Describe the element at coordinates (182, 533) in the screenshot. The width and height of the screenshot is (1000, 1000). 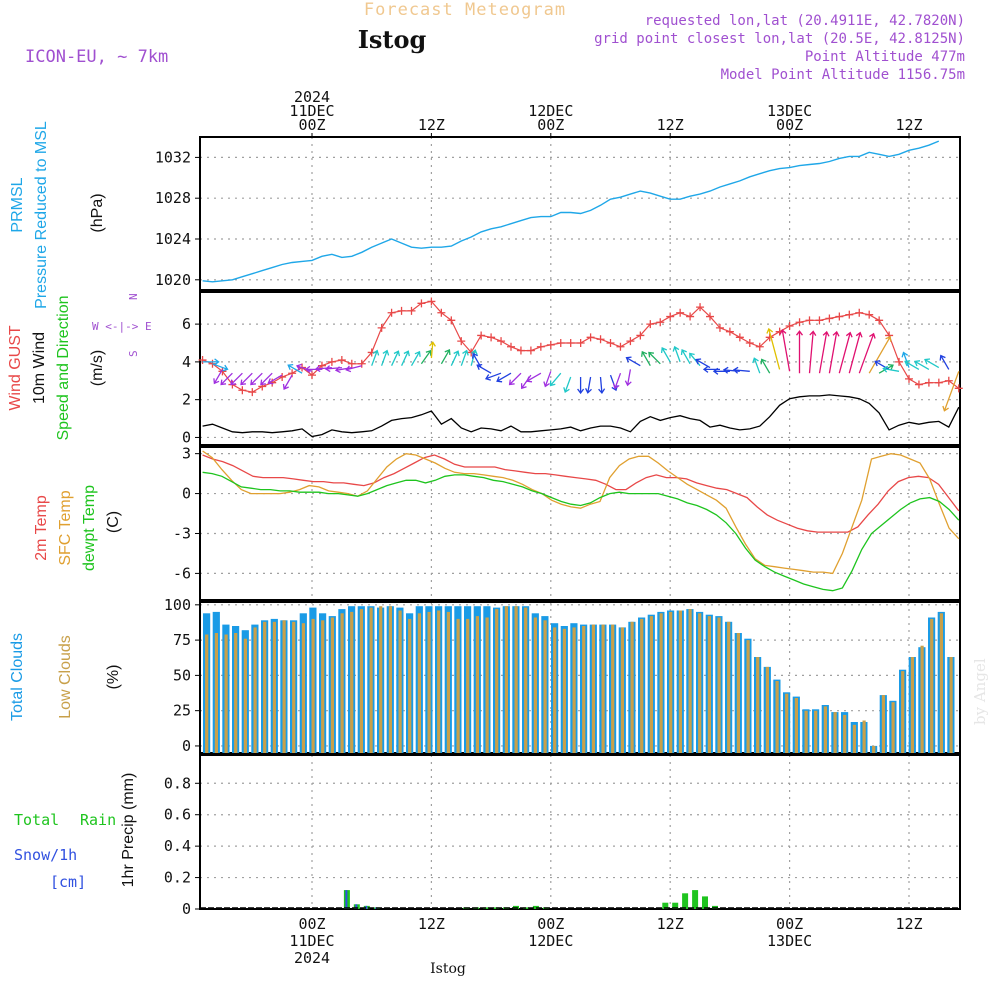
I see `y-tick-label: -3` at that location.